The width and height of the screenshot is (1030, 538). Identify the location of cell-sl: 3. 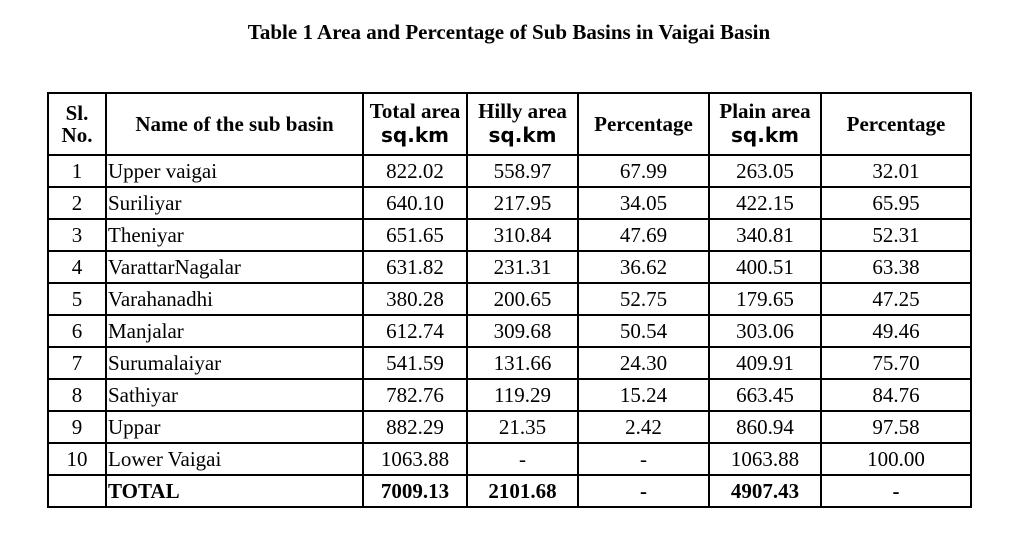
(77, 235).